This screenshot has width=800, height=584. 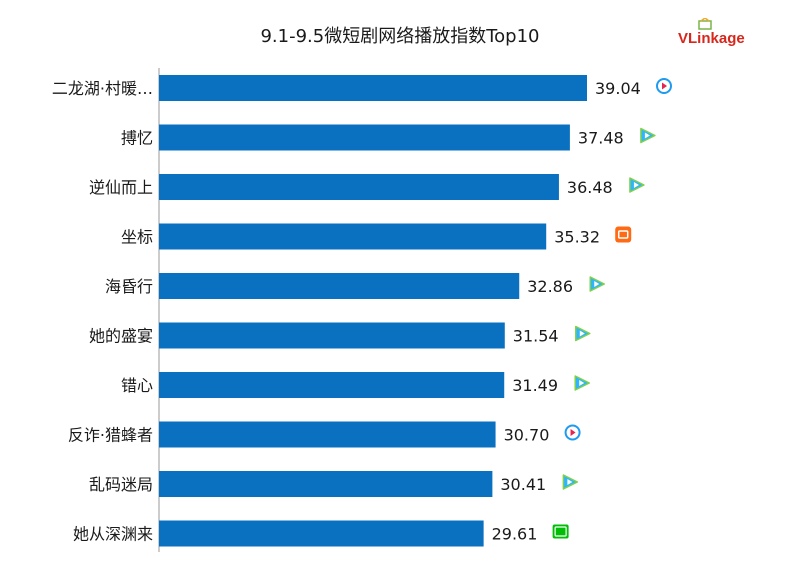 I want to click on vlinkage-logo: VLinkage, so click(x=723, y=35).